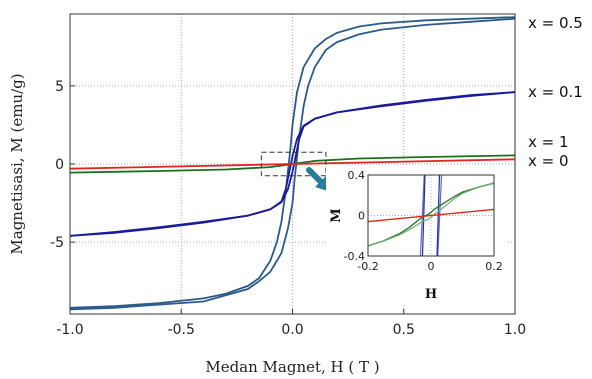 Image resolution: width=592 pixels, height=379 pixels. I want to click on series-labels: x = 0.5 x = 0.1 x = 1x = 0, so click(555, 92).